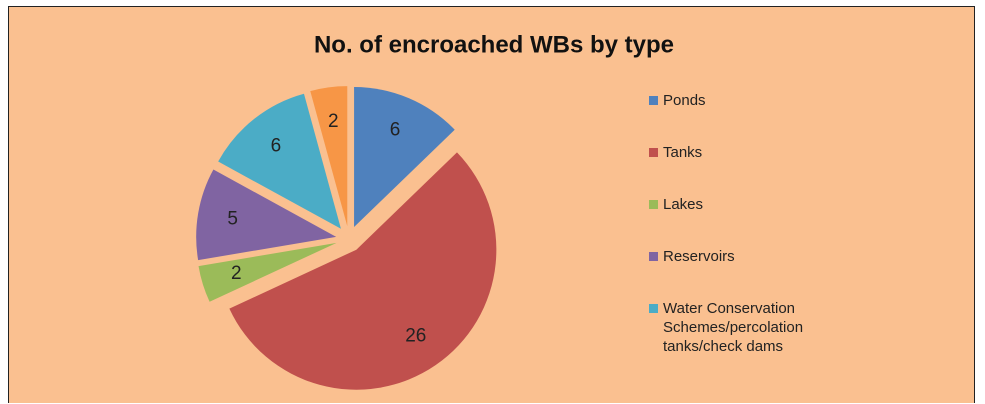 Image resolution: width=985 pixels, height=404 pixels. I want to click on legend-entry: Tanks, so click(749, 152).